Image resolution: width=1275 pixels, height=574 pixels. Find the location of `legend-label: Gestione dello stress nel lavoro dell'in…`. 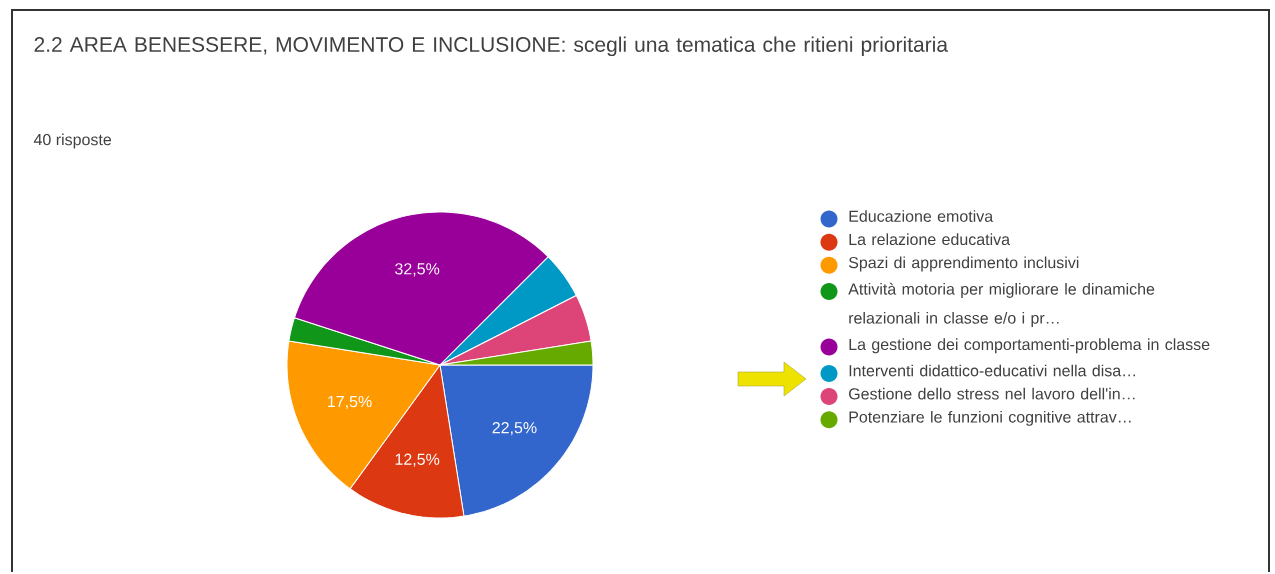

legend-label: Gestione dello stress nel lavoro dell'in… is located at coordinates (992, 393).